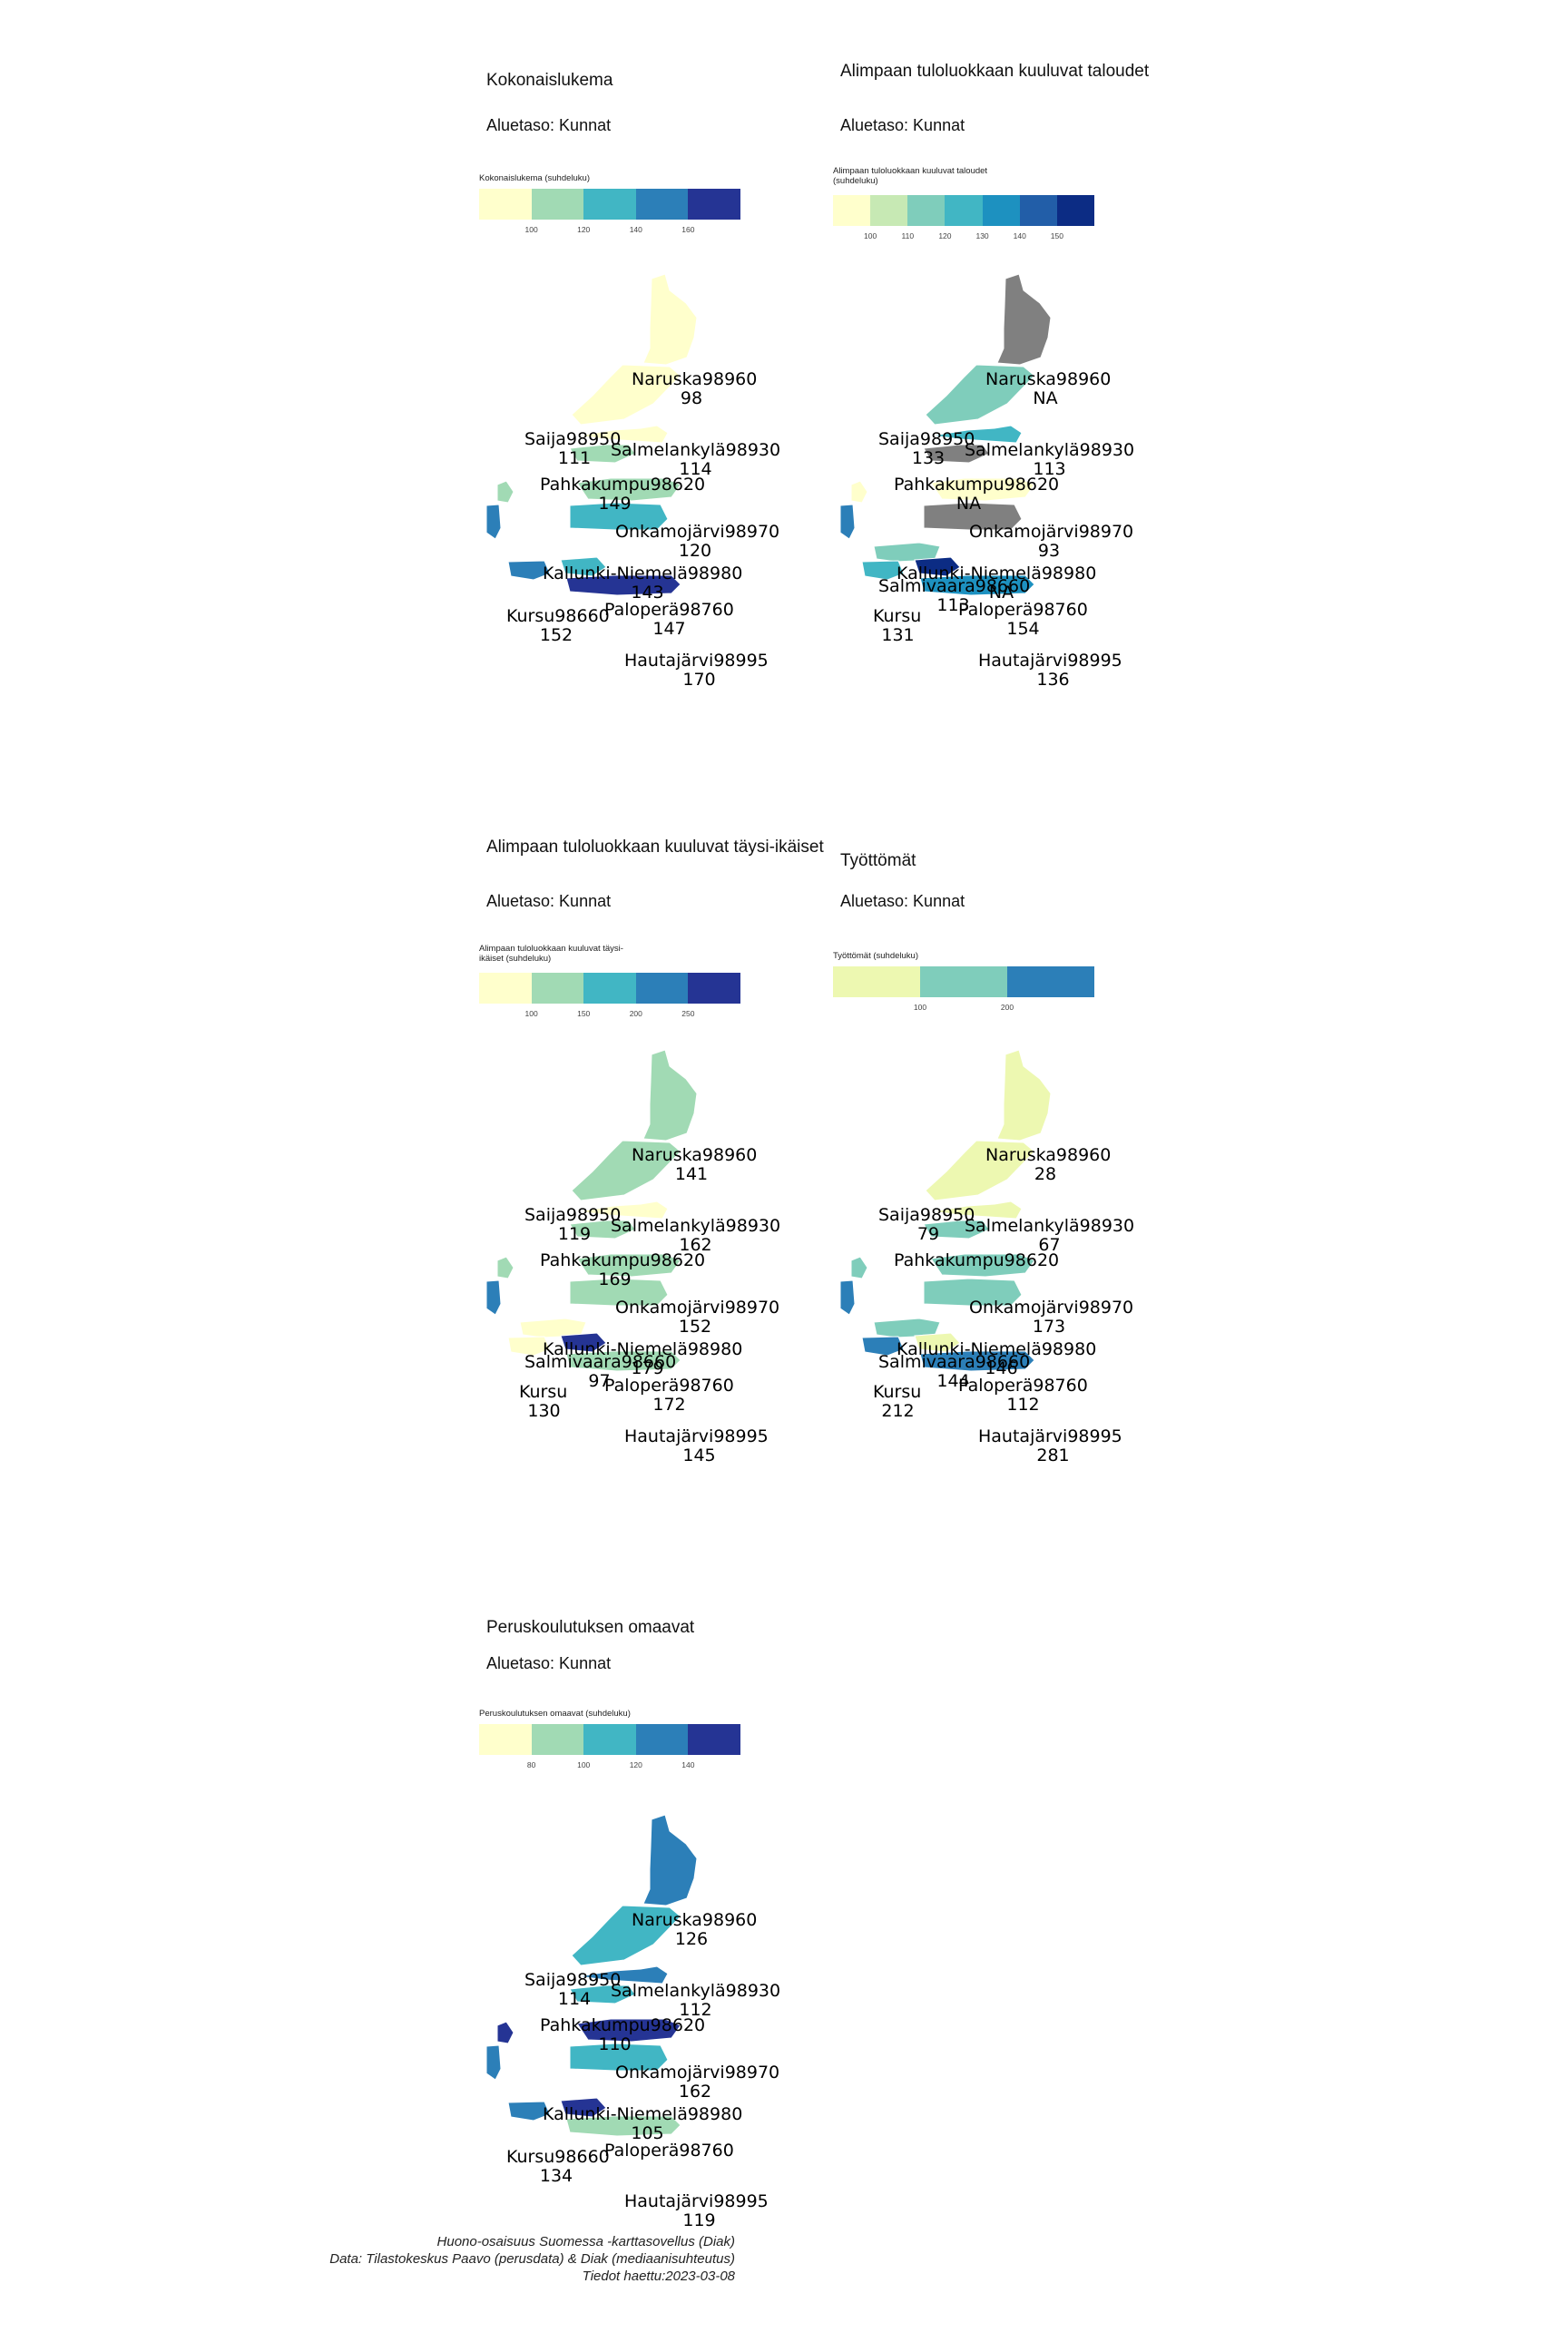  What do you see at coordinates (1056, 235) in the screenshot?
I see `legend-tick-label: 150` at bounding box center [1056, 235].